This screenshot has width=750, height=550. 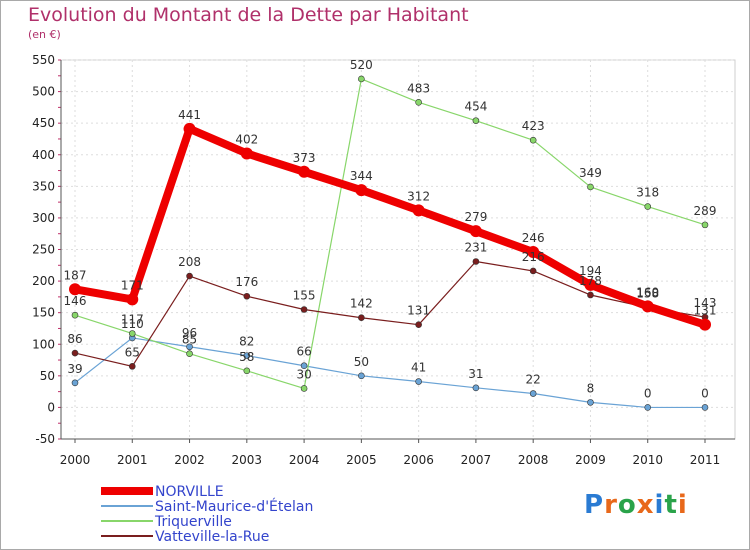 What do you see at coordinates (189, 460) in the screenshot?
I see `x-tick-label: 2002` at bounding box center [189, 460].